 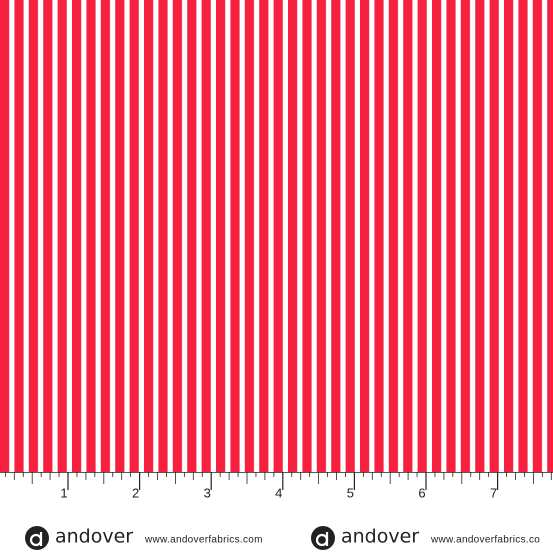 I want to click on ruler-ticks, so click(x=276, y=481).